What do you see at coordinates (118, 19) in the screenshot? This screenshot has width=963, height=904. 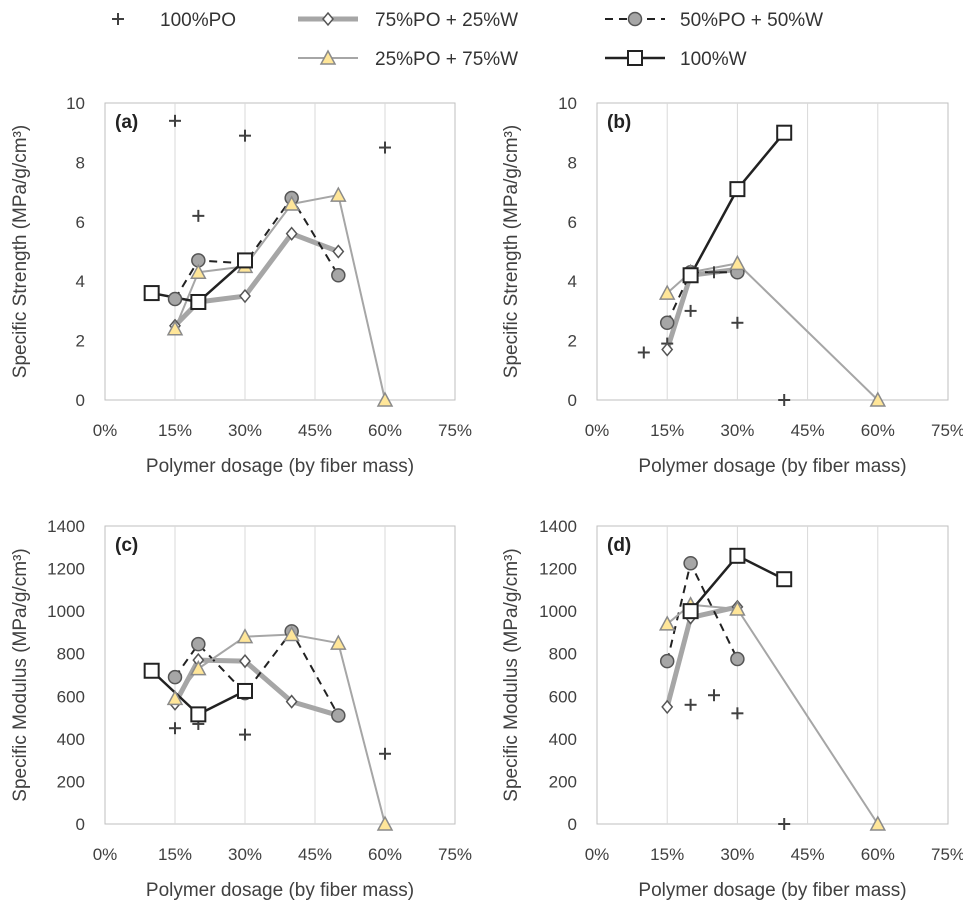 I see `legend-marker-po100` at bounding box center [118, 19].